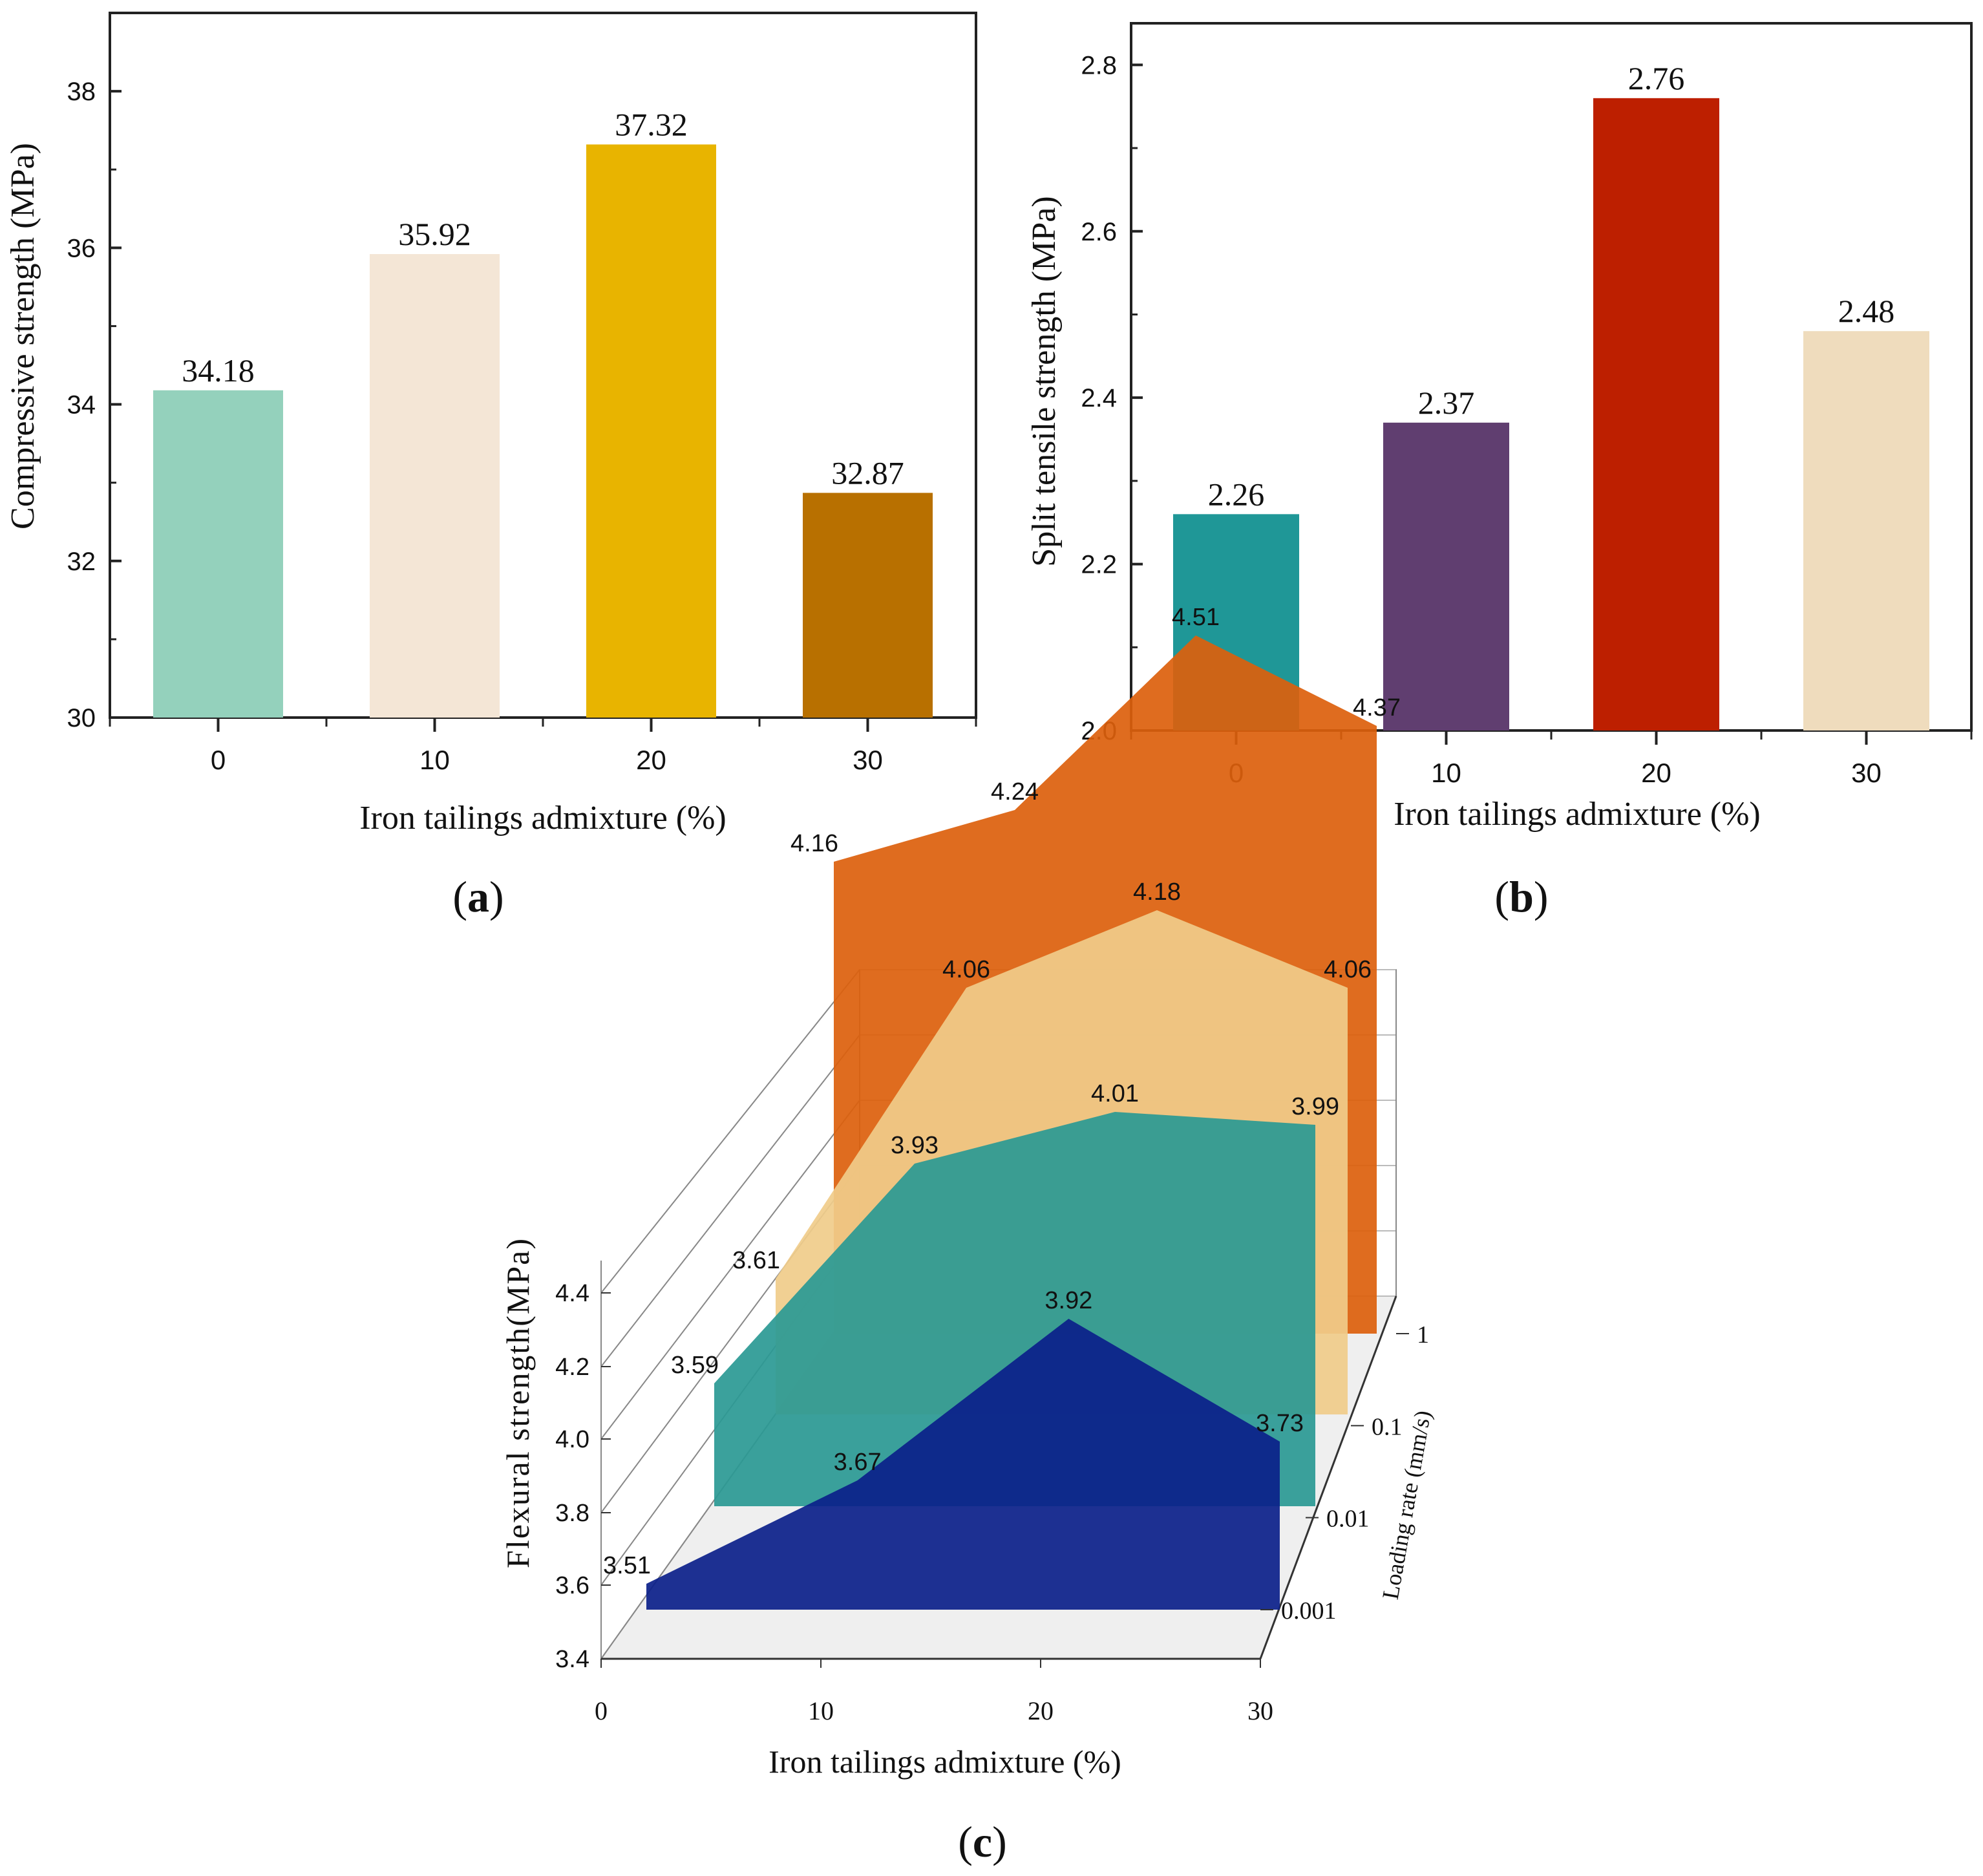  Describe the element at coordinates (1377, 707) in the screenshot. I see `data-label: 4.37` at that location.